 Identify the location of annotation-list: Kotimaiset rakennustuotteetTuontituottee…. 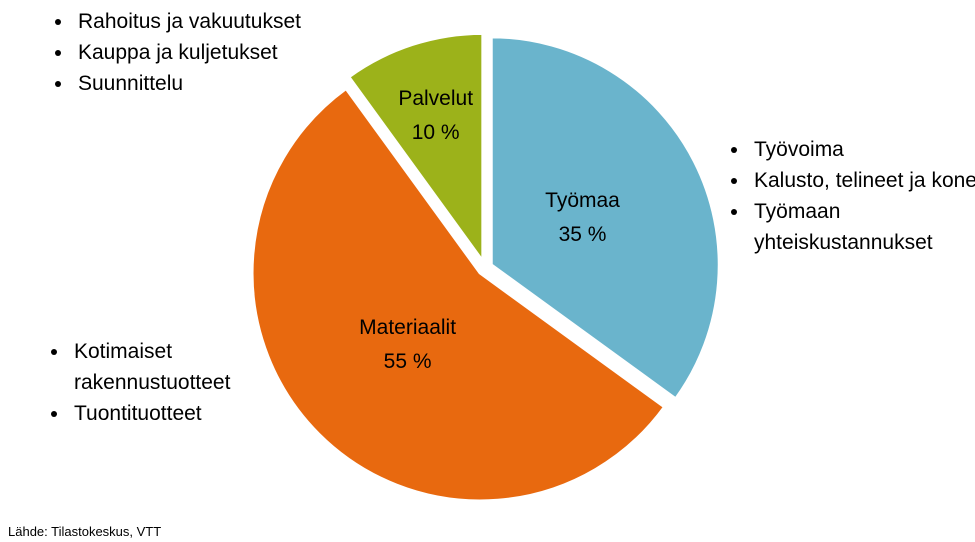
(183, 382).